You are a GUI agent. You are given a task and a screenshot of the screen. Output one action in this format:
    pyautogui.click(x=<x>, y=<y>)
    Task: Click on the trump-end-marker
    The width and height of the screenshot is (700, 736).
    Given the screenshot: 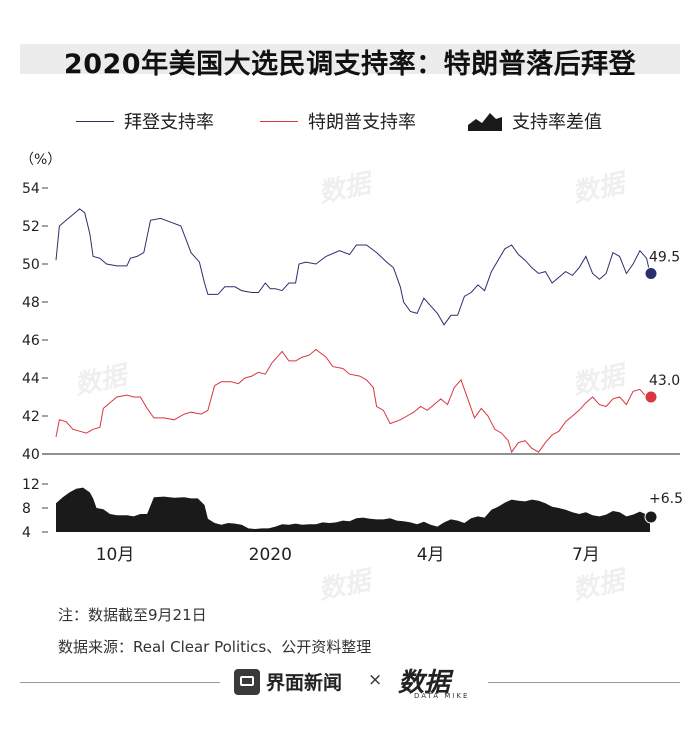 What is the action you would take?
    pyautogui.click(x=651, y=397)
    